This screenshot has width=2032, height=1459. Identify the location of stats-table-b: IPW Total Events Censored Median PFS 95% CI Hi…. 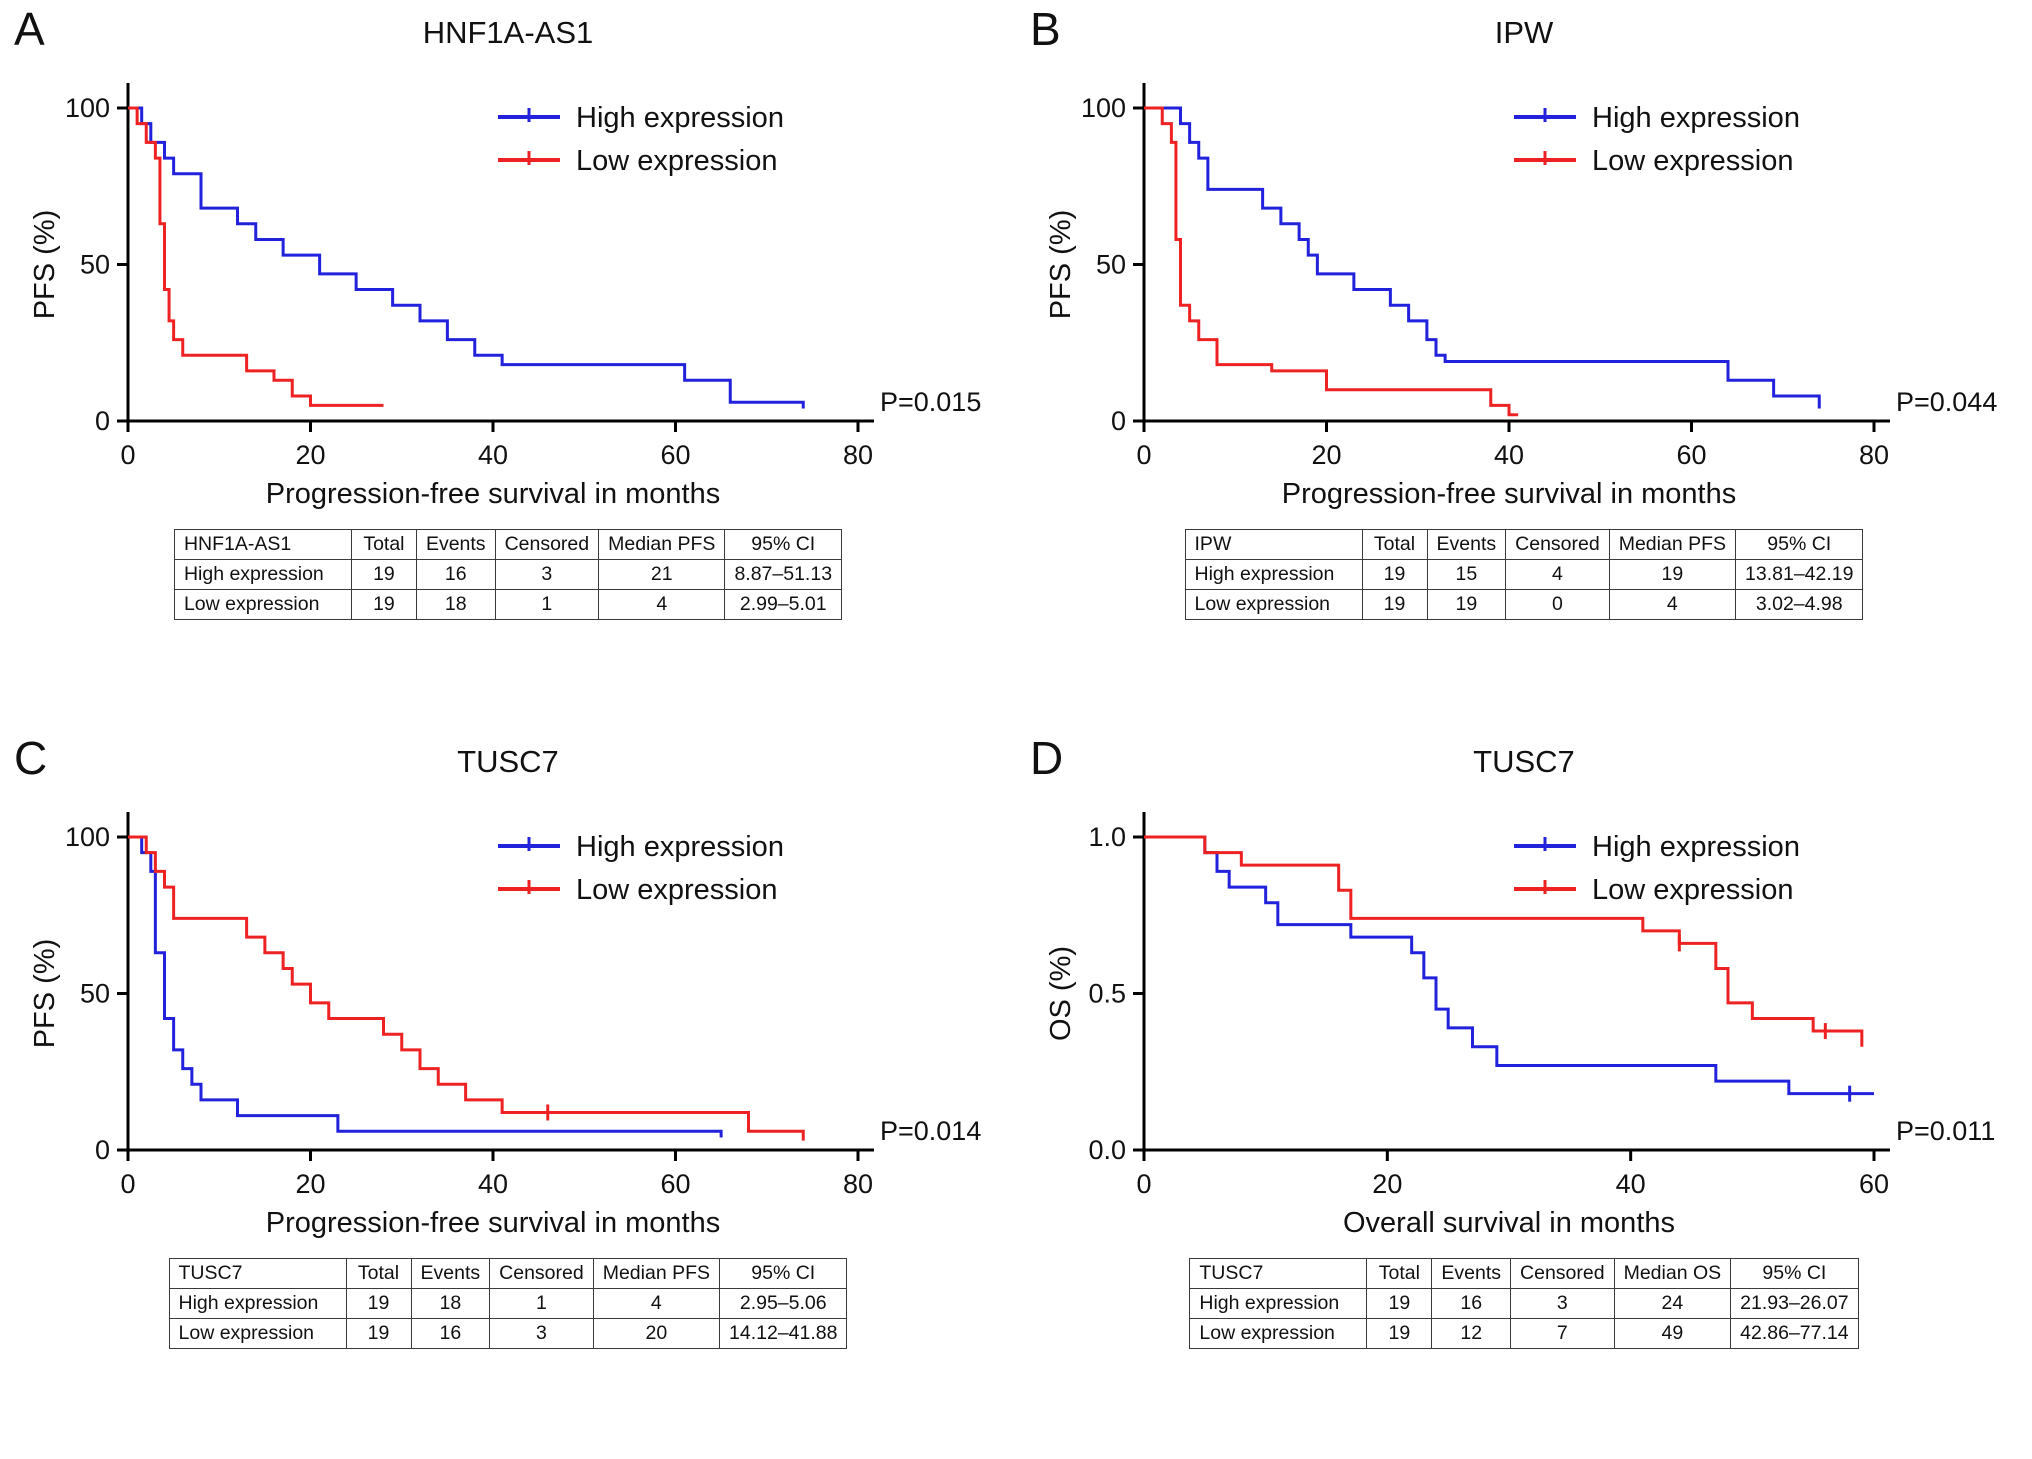
(1524, 575).